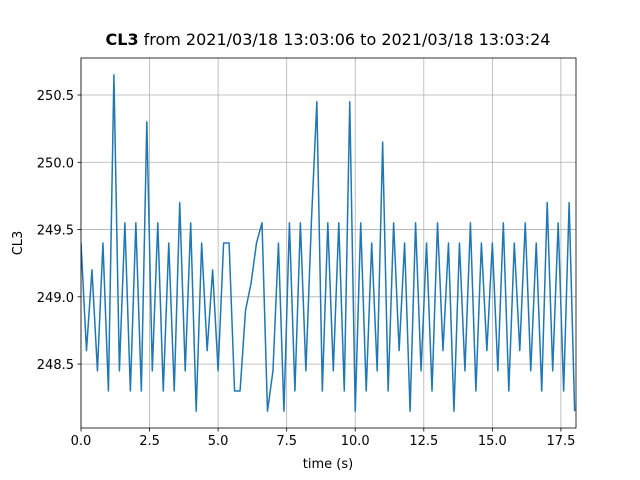 Image resolution: width=640 pixels, height=480 pixels. I want to click on y-tick-label: 249.0, so click(55, 298).